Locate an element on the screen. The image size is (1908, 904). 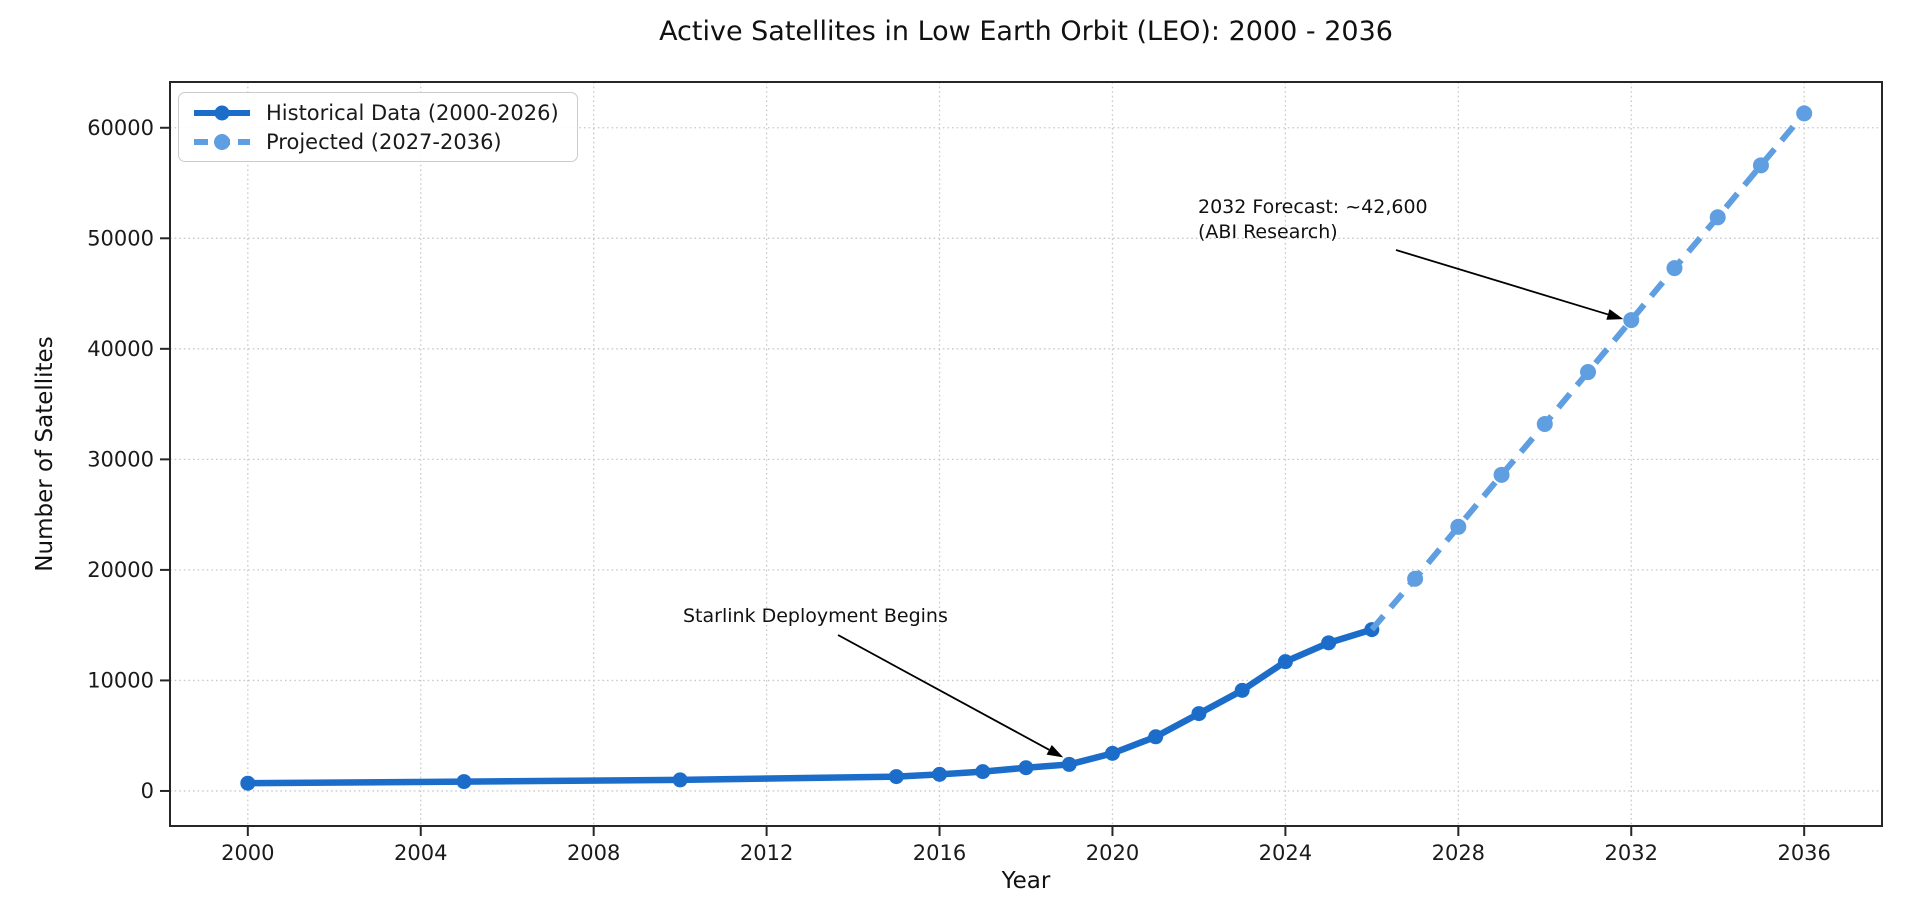
annotation-starlink: Starlink Deployment Begins is located at coordinates (815, 616).